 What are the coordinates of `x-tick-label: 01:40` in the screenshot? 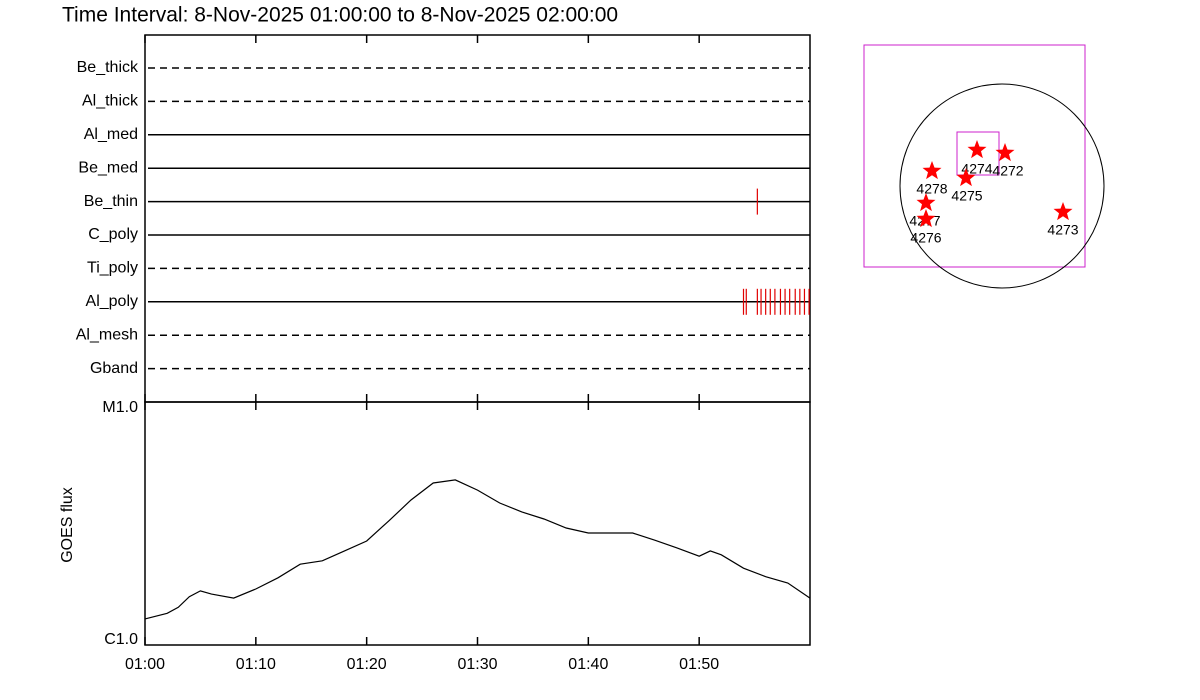 It's located at (588, 664).